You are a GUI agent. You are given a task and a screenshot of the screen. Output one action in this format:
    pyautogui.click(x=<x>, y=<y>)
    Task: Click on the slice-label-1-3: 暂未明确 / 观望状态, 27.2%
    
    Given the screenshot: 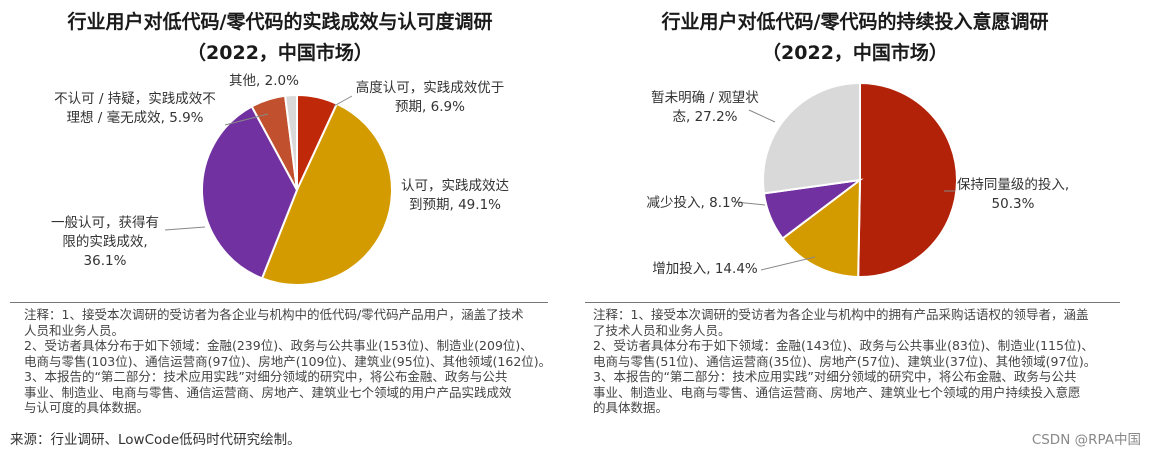 What is the action you would take?
    pyautogui.click(x=705, y=107)
    